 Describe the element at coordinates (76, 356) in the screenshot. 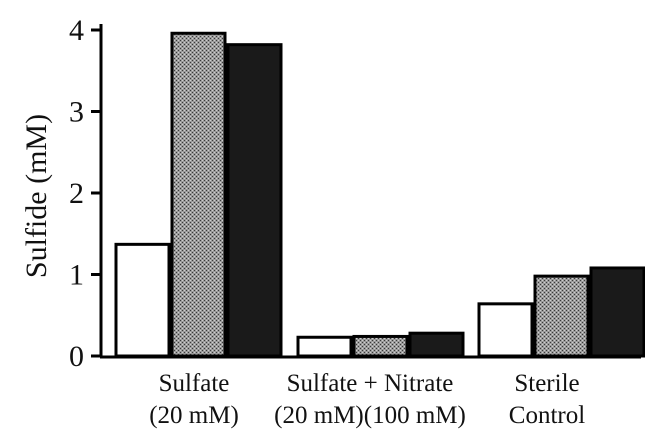

I see `y-tick-label: 0` at that location.